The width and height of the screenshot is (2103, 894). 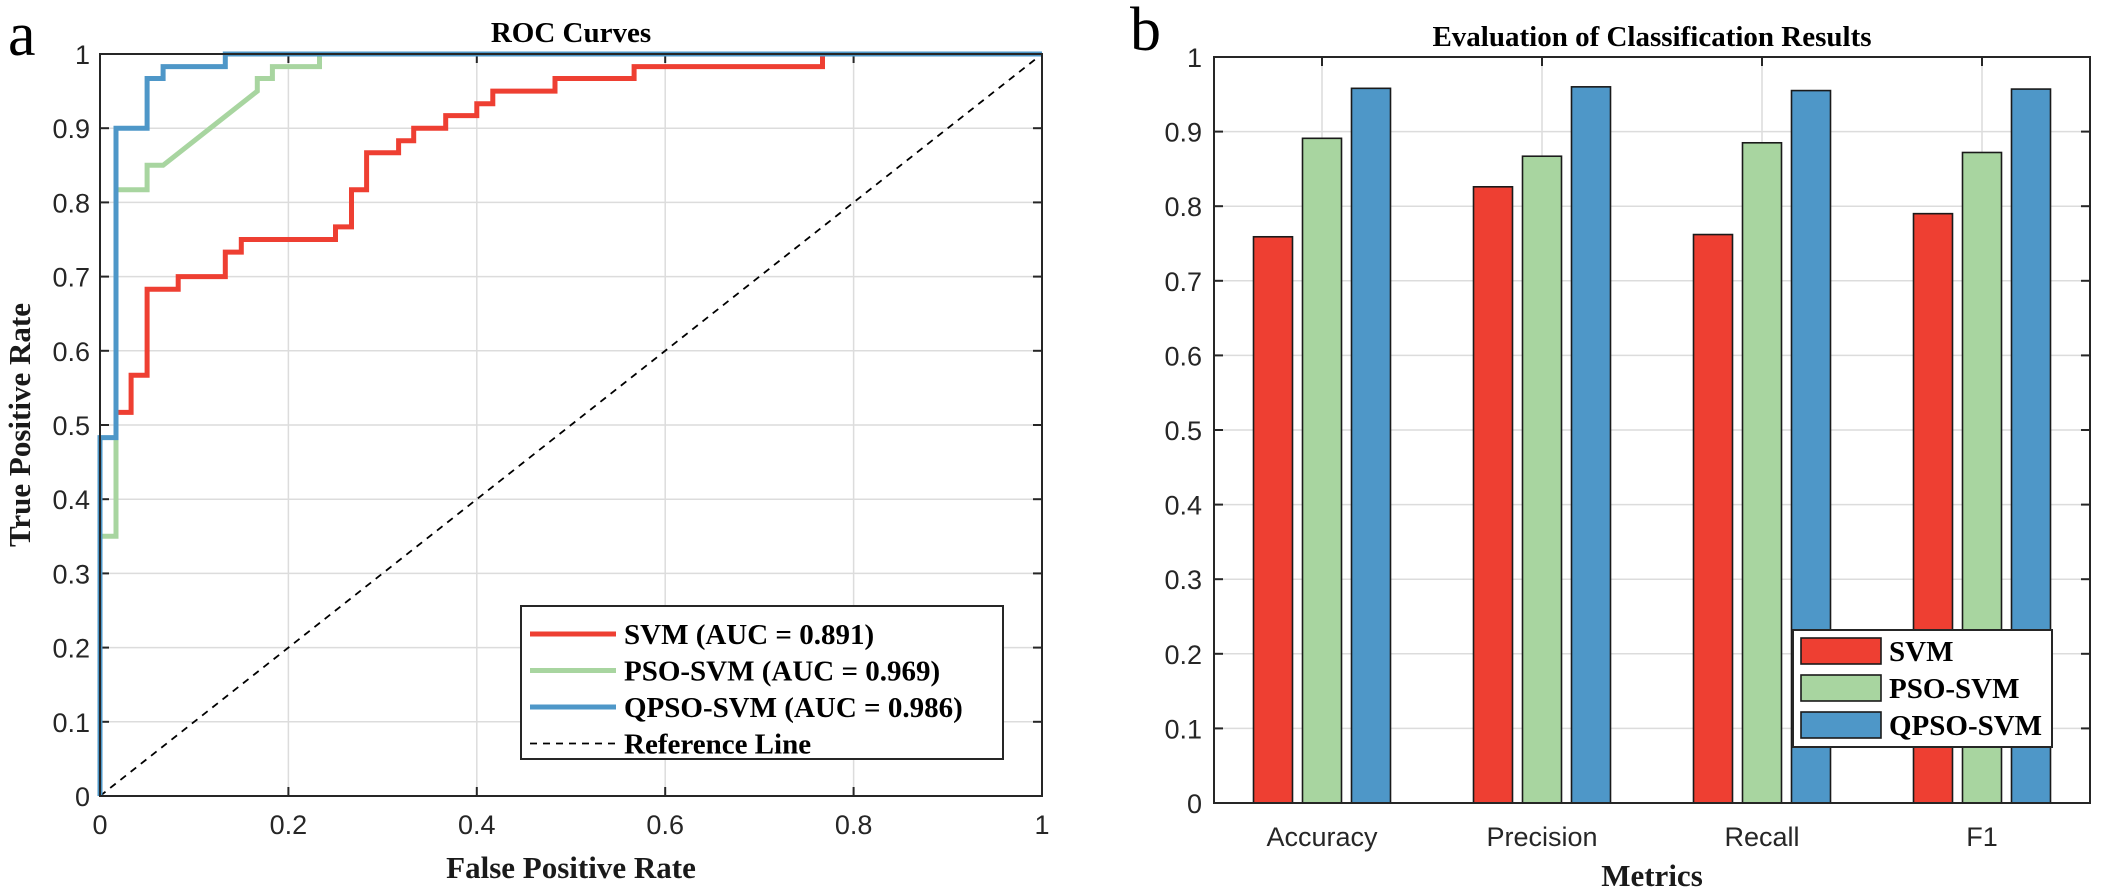 What do you see at coordinates (1652, 875) in the screenshot?
I see `bar-x-axis-title: Metrics` at bounding box center [1652, 875].